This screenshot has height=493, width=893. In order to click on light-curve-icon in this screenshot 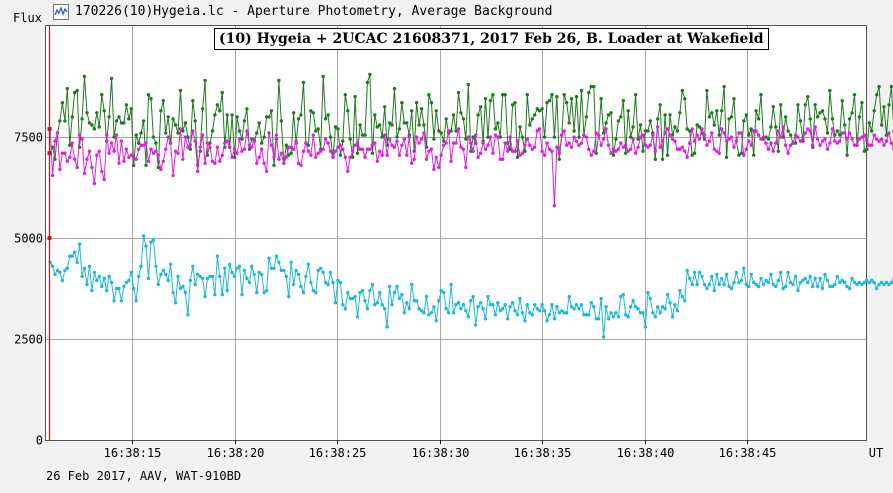, I will do `click(61, 12)`.